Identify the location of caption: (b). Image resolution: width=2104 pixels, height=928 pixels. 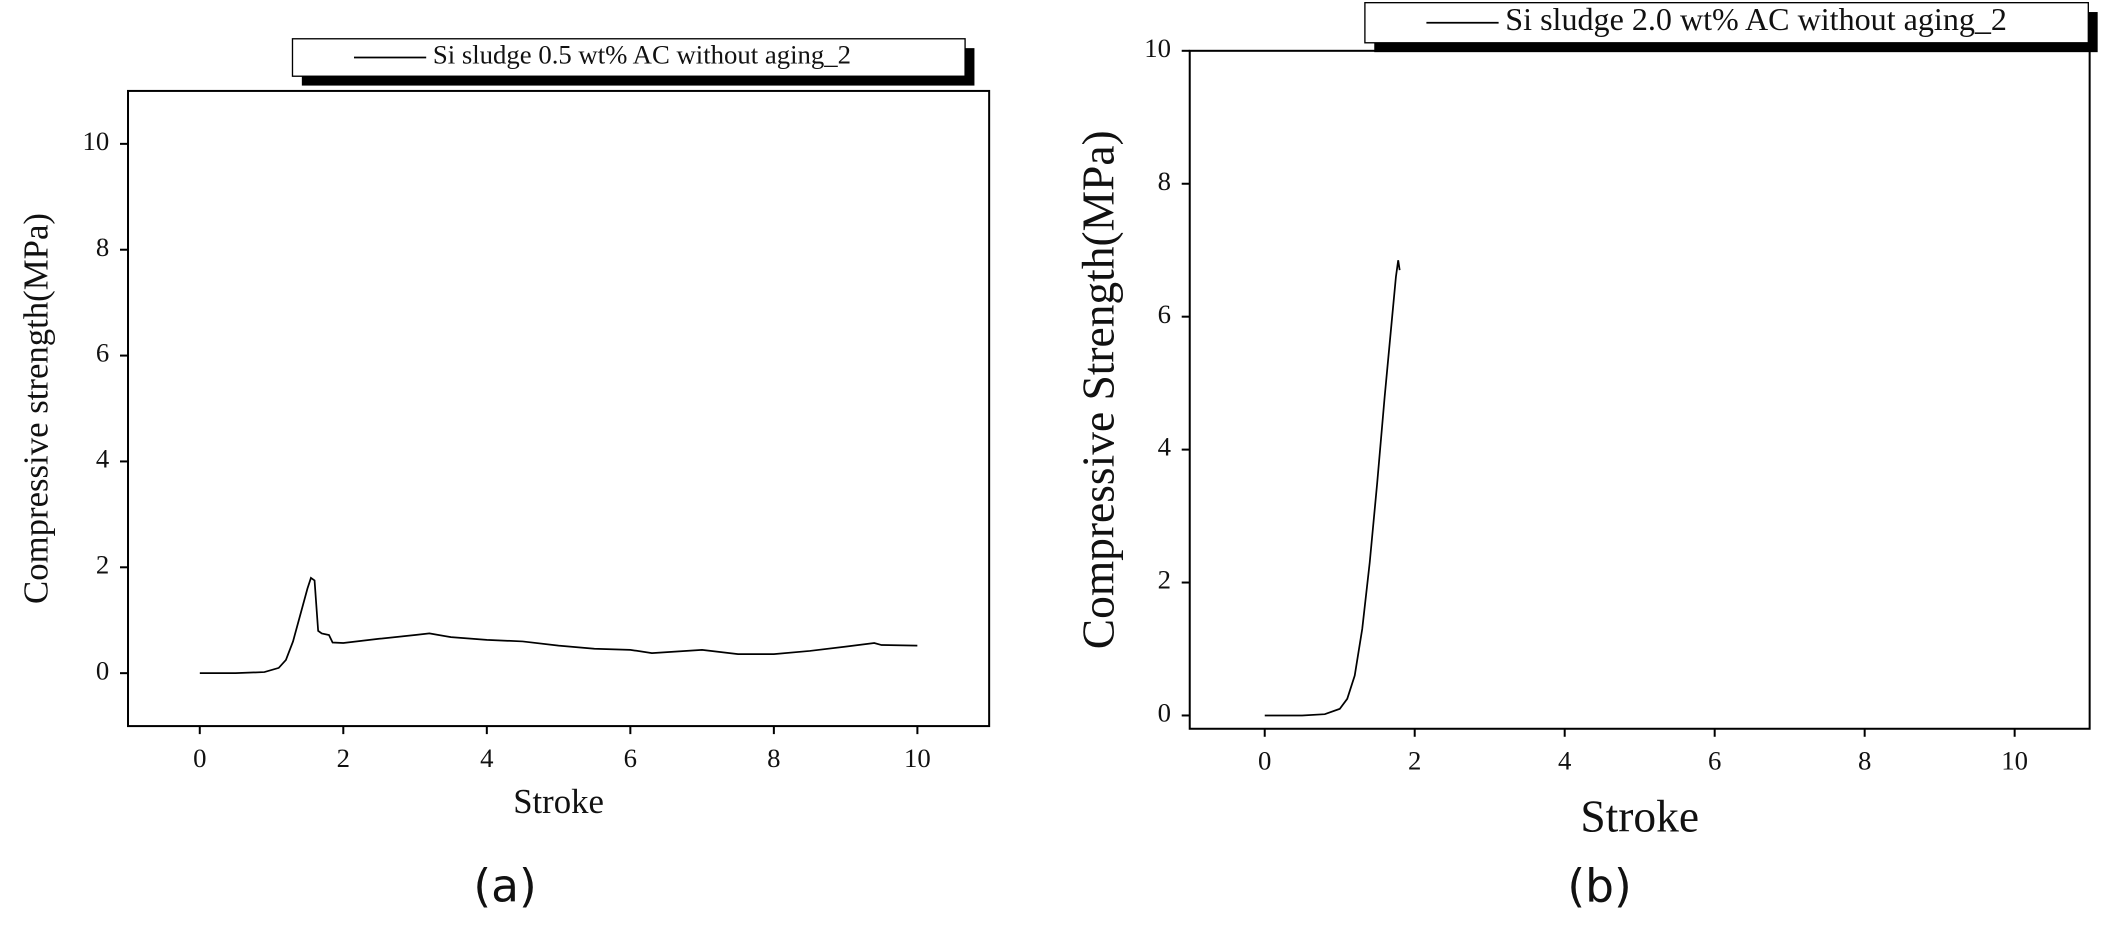
(1599, 886).